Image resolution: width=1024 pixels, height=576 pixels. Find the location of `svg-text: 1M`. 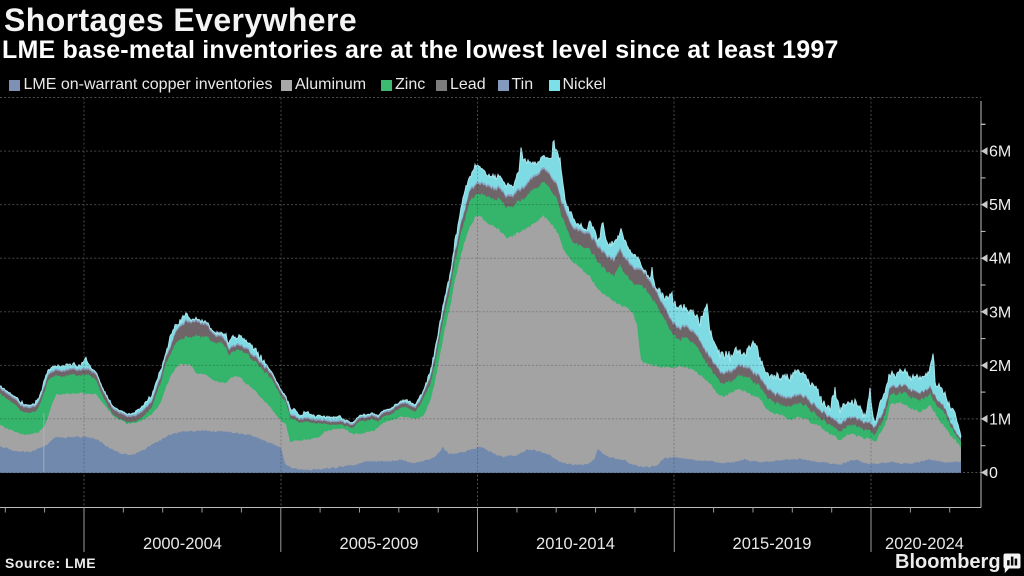

svg-text: 1M is located at coordinates (1000, 419).